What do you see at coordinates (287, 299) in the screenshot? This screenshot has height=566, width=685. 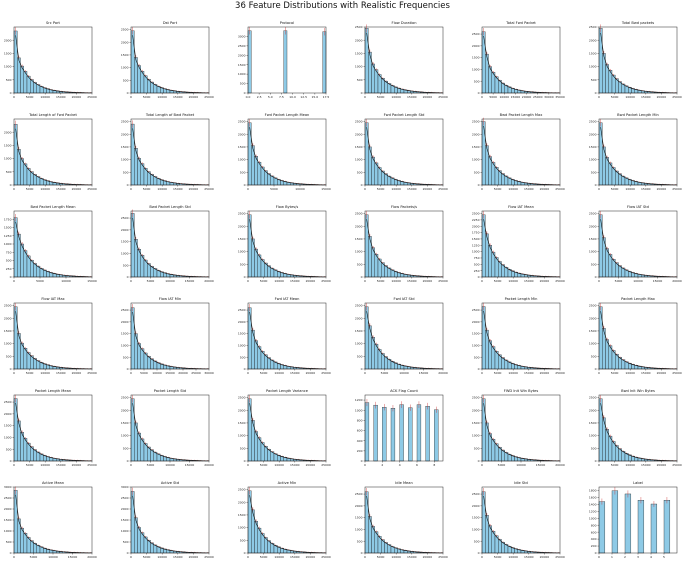 I see `subplot-title: Fwd IAT Mean` at bounding box center [287, 299].